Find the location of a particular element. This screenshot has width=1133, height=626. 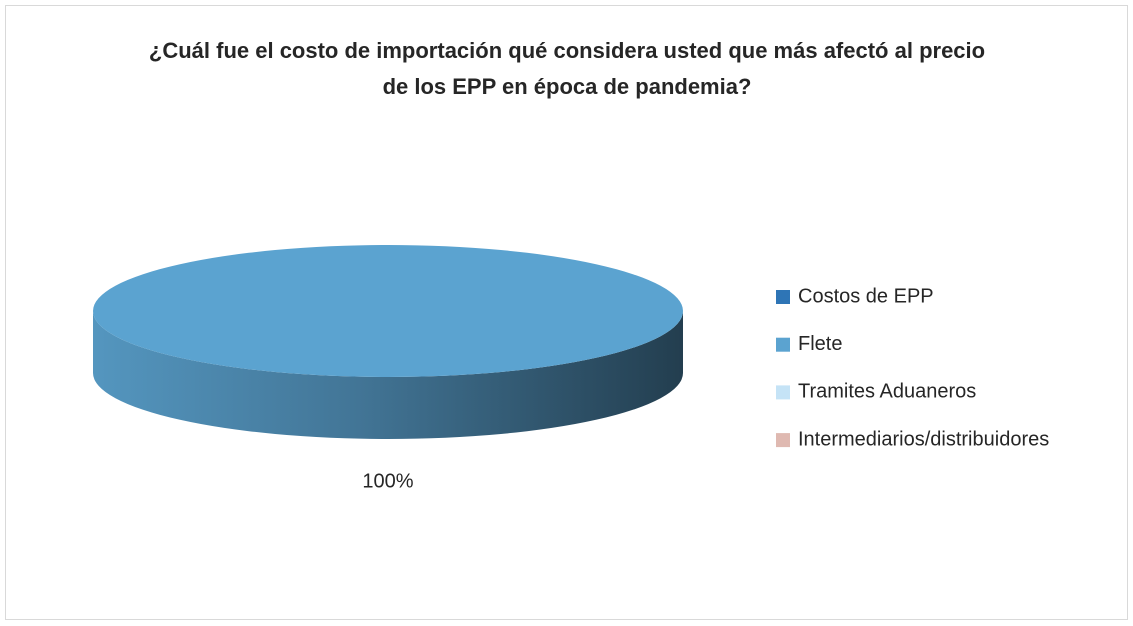

pie-side is located at coordinates (388, 375).